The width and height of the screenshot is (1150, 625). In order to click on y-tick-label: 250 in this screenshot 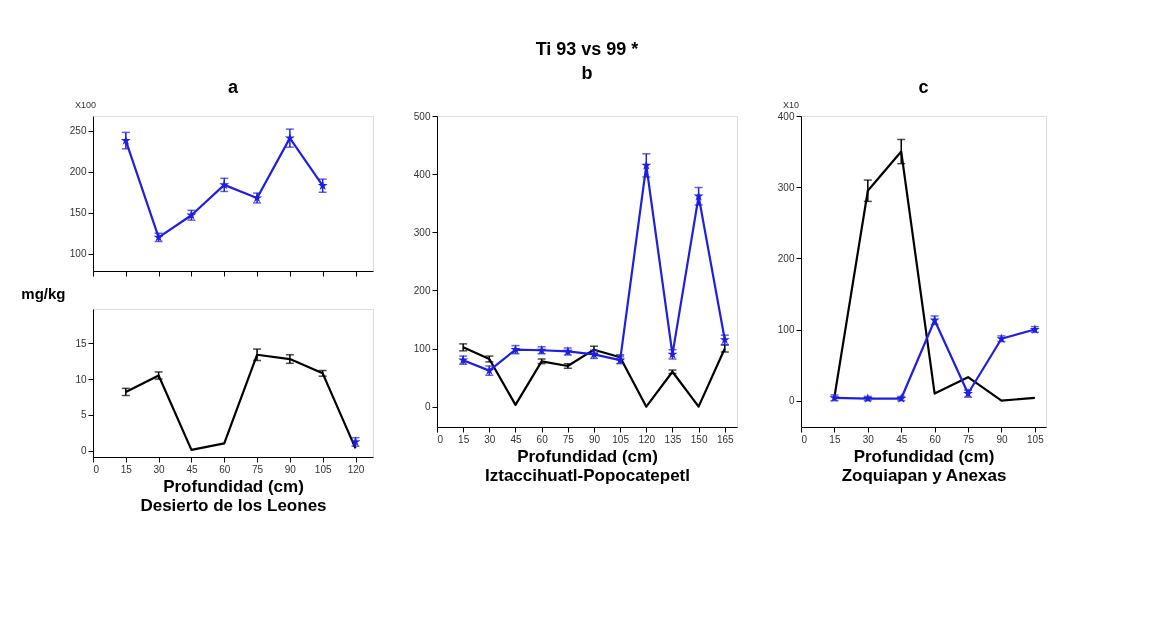, I will do `click(78, 131)`.